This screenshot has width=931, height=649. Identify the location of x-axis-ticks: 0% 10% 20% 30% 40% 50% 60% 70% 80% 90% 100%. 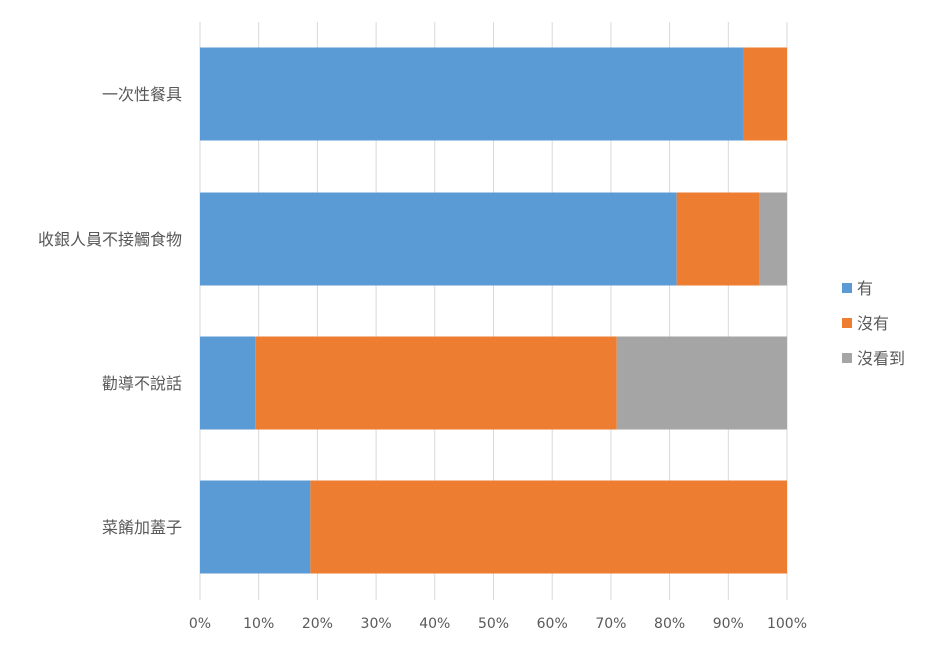
(498, 624).